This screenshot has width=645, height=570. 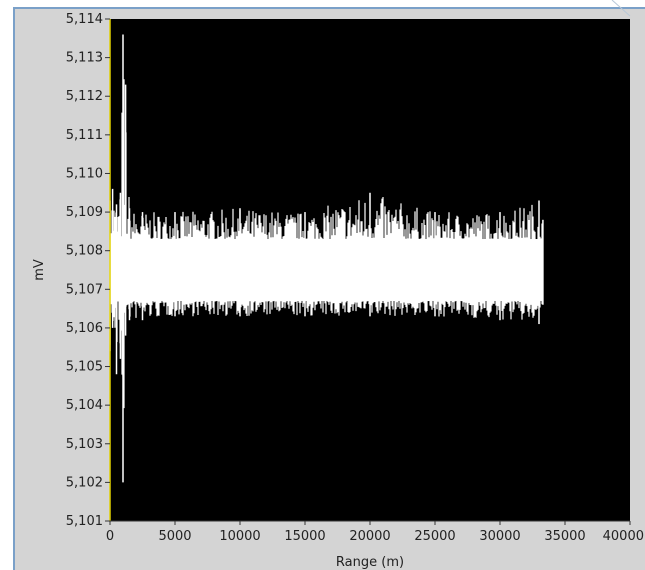 What do you see at coordinates (84, 405) in the screenshot?
I see `y-tick-label: 5,104` at bounding box center [84, 405].